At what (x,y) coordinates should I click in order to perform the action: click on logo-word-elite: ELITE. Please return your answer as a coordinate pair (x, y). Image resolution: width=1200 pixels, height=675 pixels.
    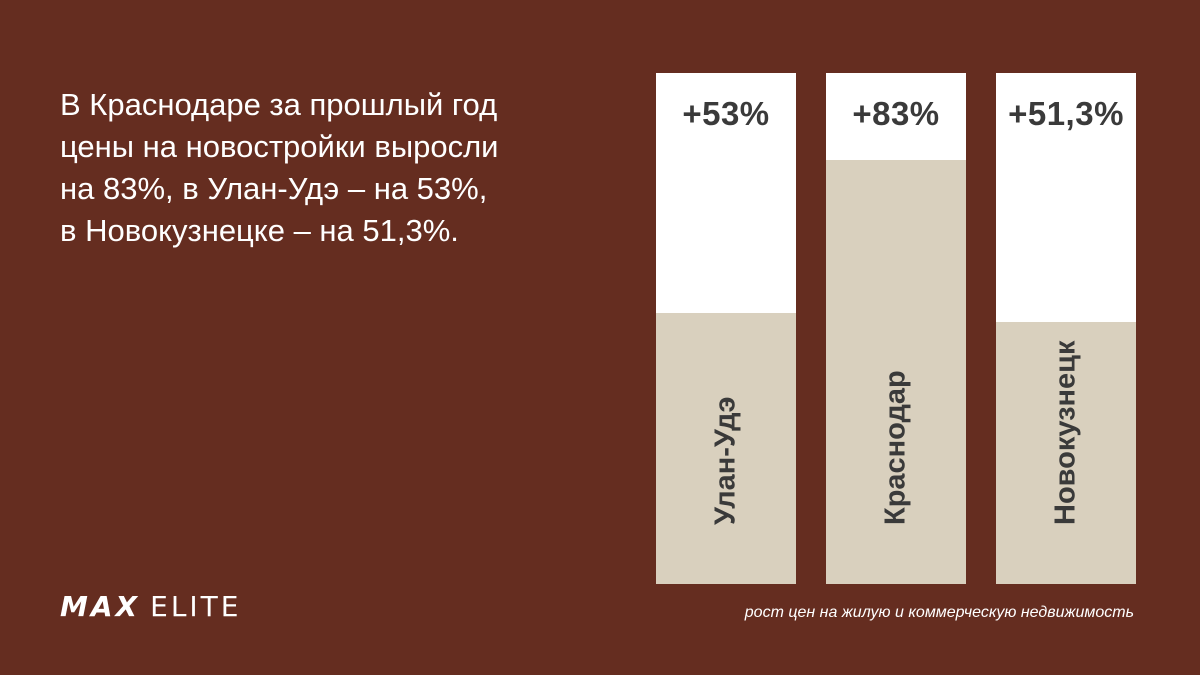
    Looking at the image, I should click on (196, 606).